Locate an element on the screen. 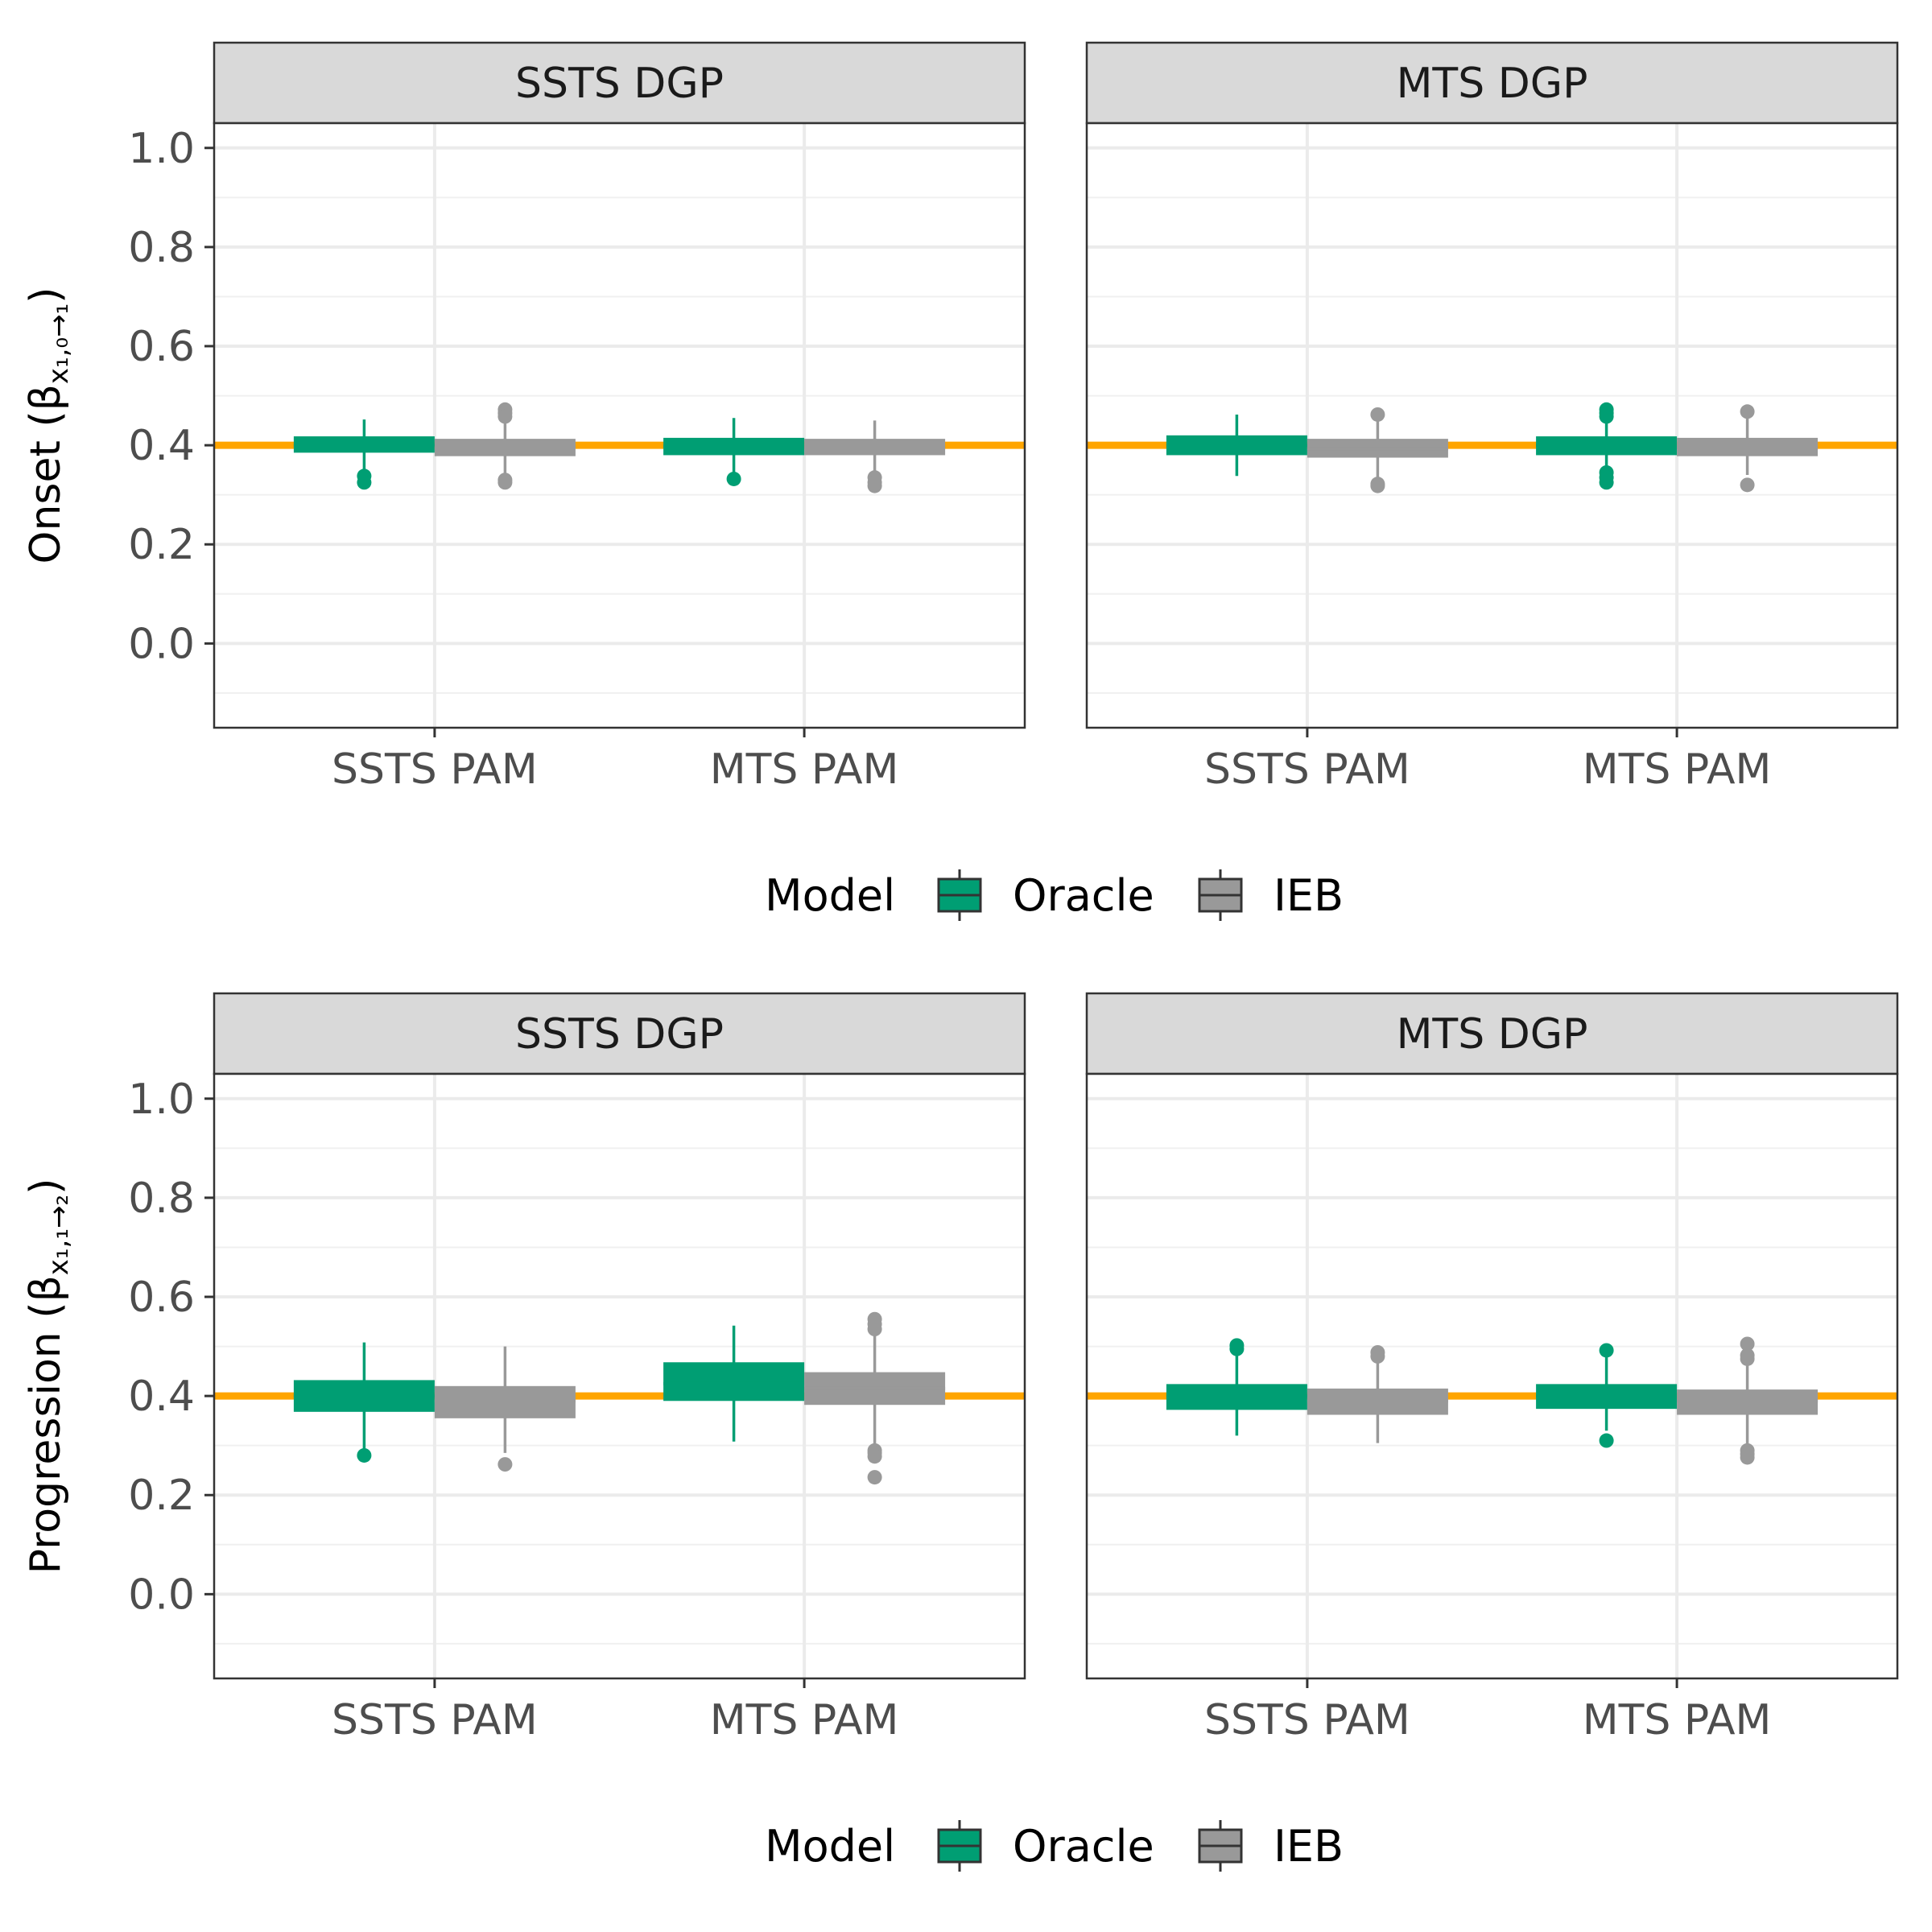 The height and width of the screenshot is (1932, 1932). y-axis-title-main: Progression ( is located at coordinates (46, 1438).